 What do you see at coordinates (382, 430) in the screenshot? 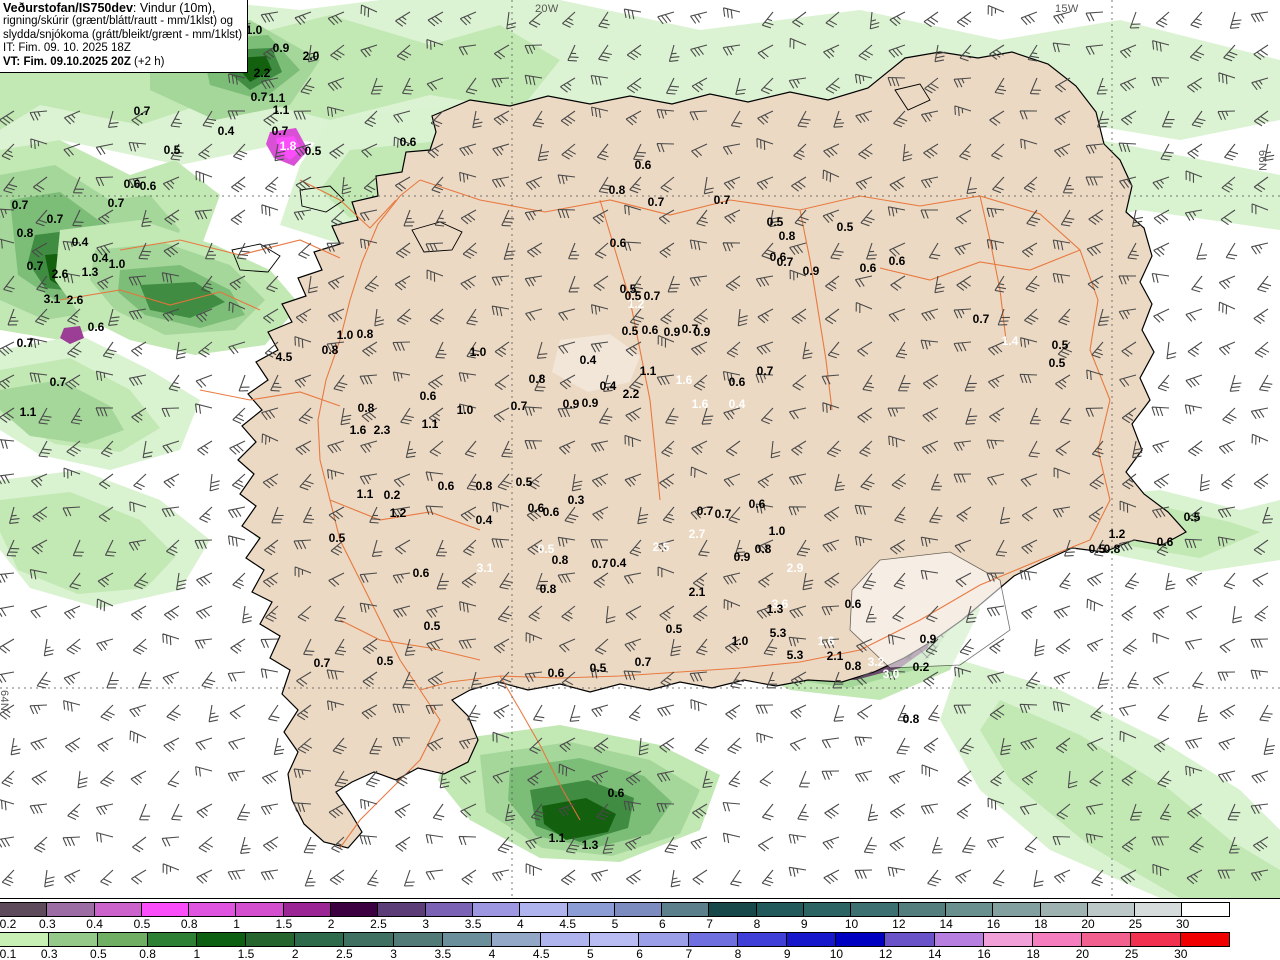
I see `precip-value-label: 2.3` at bounding box center [382, 430].